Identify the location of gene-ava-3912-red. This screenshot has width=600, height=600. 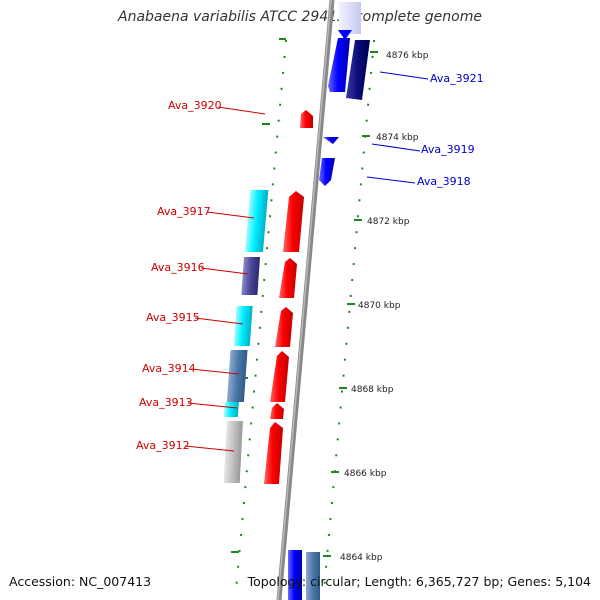
(273, 453).